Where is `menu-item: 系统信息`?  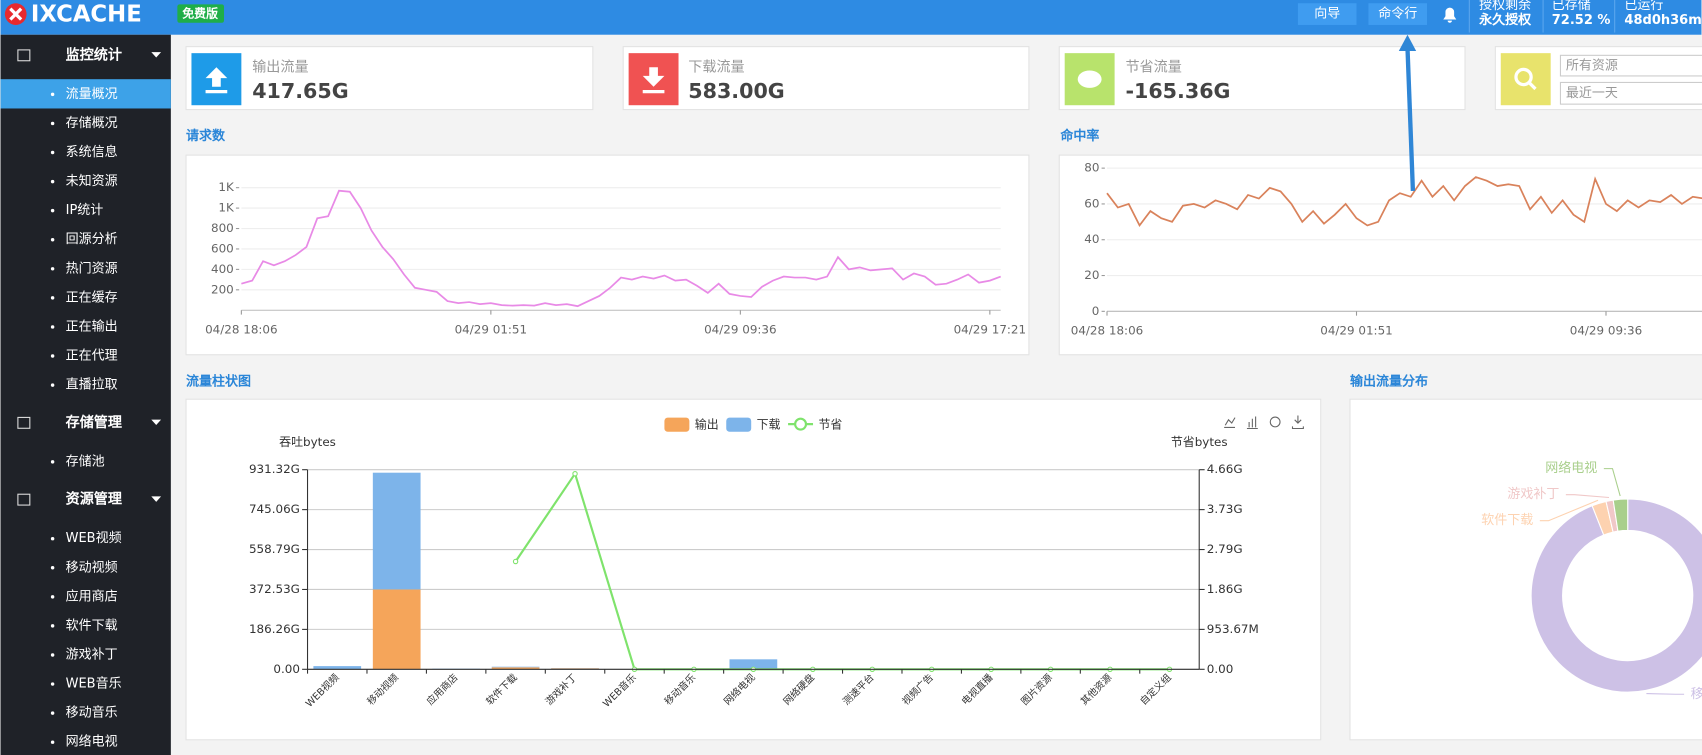 menu-item: 系统信息 is located at coordinates (92, 152).